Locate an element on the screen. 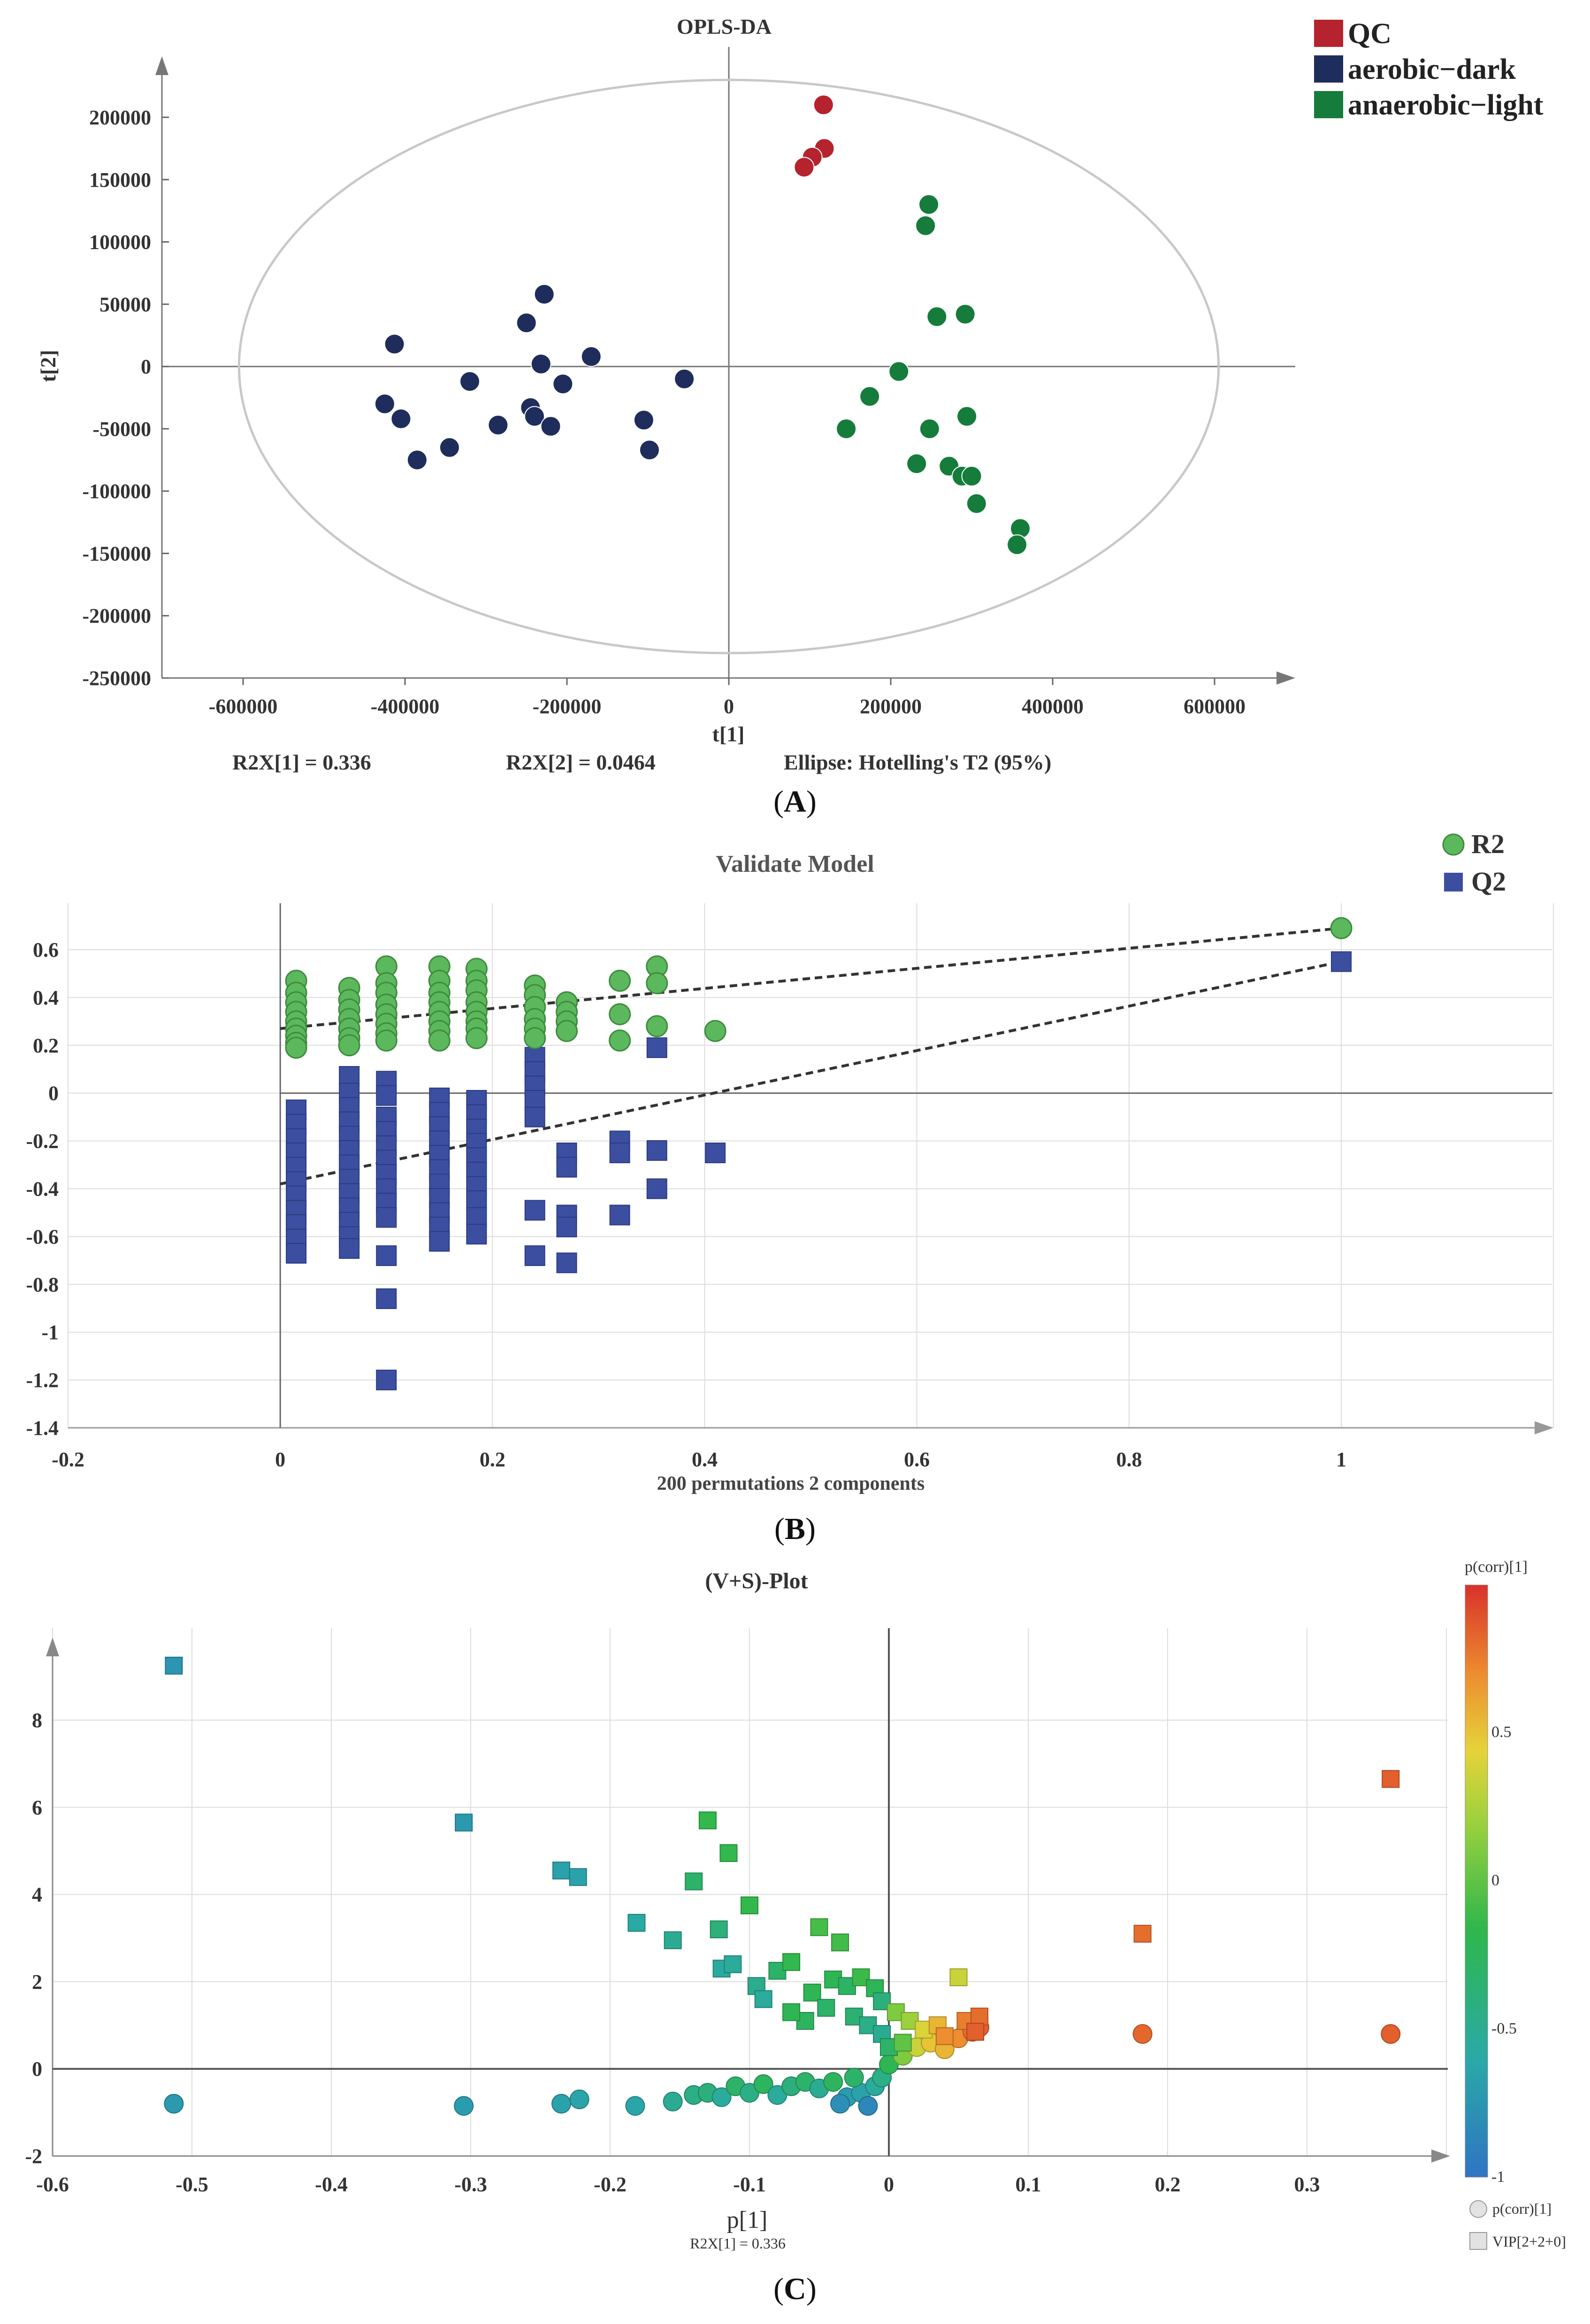 This screenshot has height=2324, width=1590. b-xtick-label: 0.6 is located at coordinates (917, 1460).